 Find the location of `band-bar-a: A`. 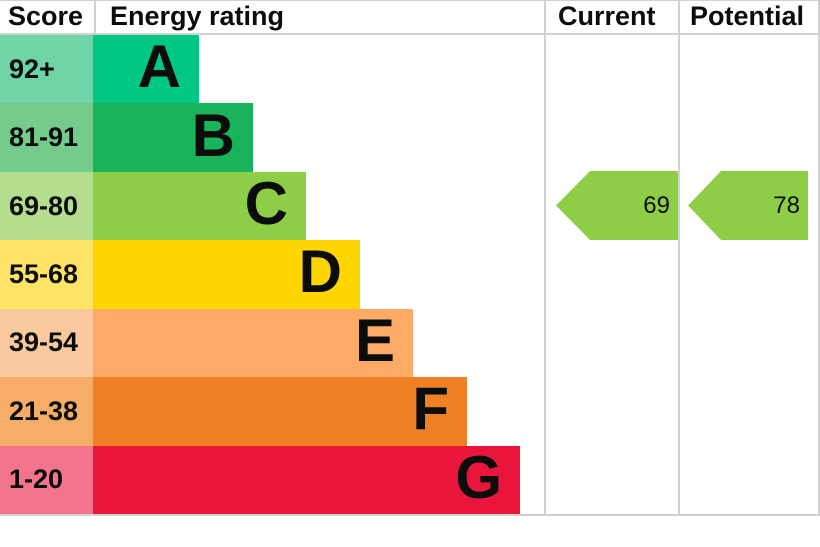

band-bar-a: A is located at coordinates (146, 68).